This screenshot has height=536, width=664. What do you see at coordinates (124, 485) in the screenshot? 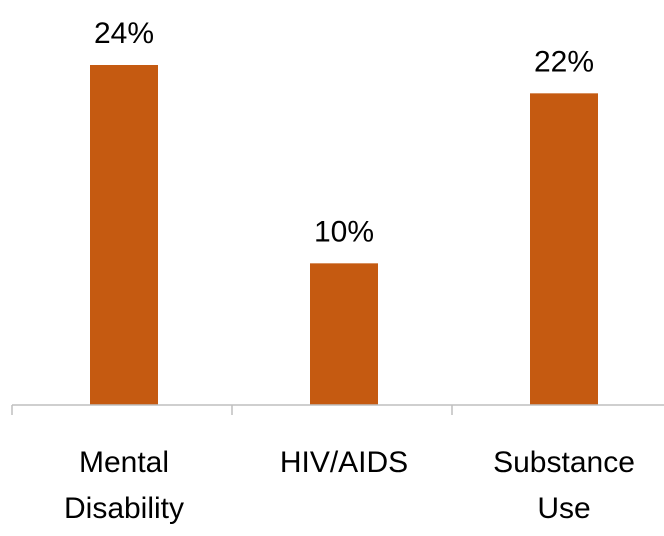
I see `x-tick-label-1: Mental Disability` at bounding box center [124, 485].